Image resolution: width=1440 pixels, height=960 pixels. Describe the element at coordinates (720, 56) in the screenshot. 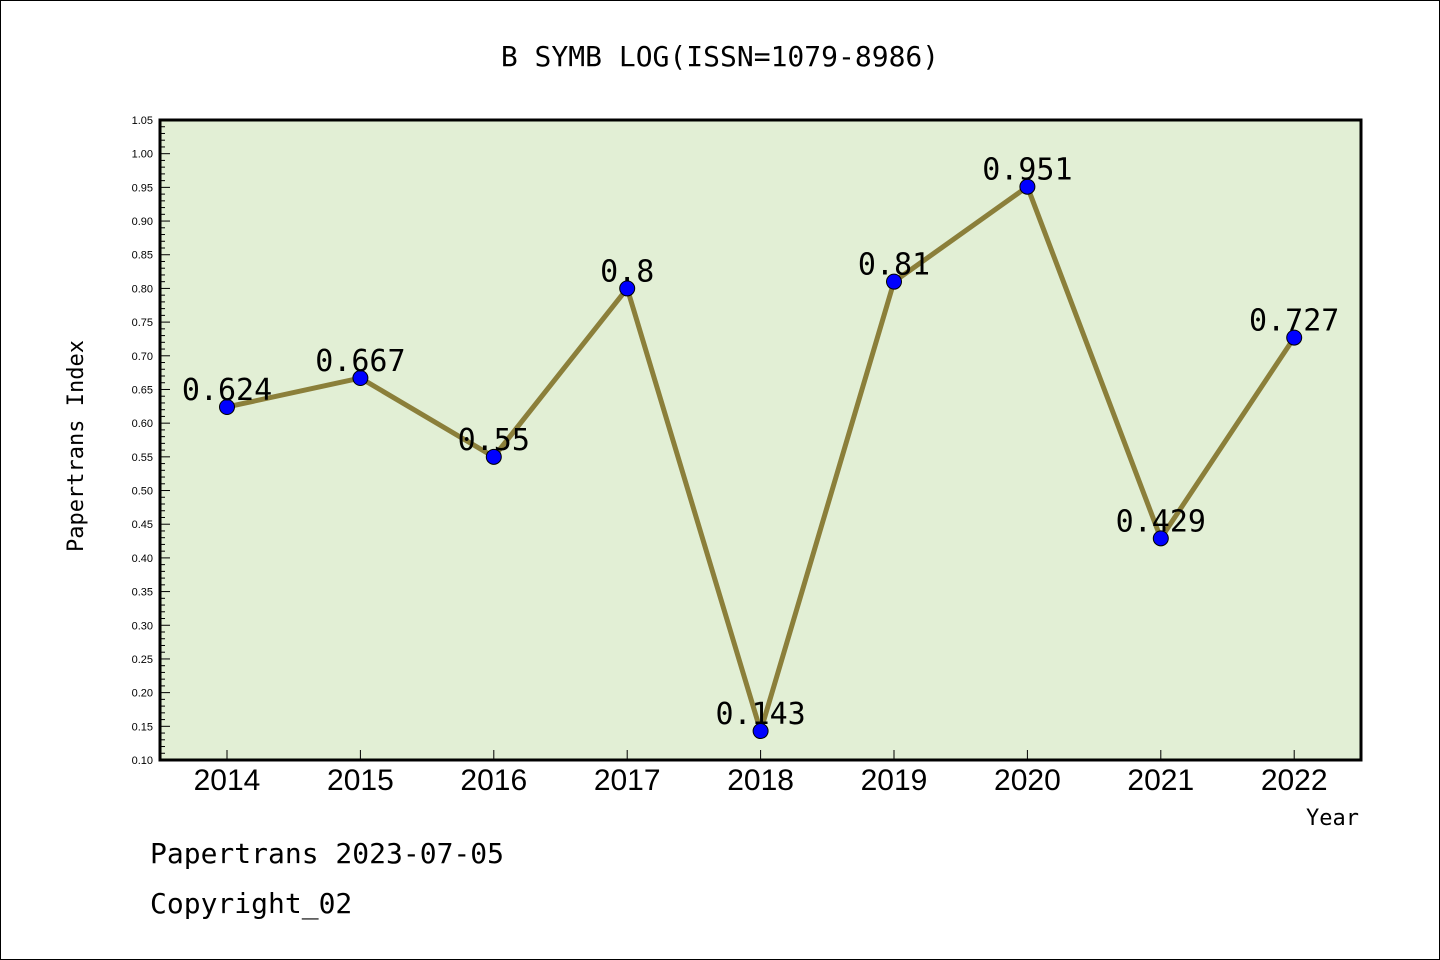

I see `chart-title: B SYMB LOG(ISSN=1079-8986)` at that location.